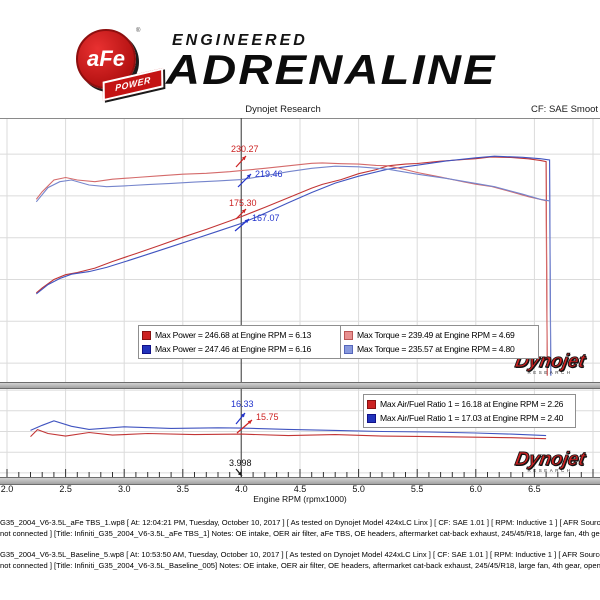 Image resolution: width=600 pixels, height=600 pixels. What do you see at coordinates (436, 335) in the screenshot?
I see `legend-text: Max Torque = 239.49 at Engine RPM = 4.69` at bounding box center [436, 335].